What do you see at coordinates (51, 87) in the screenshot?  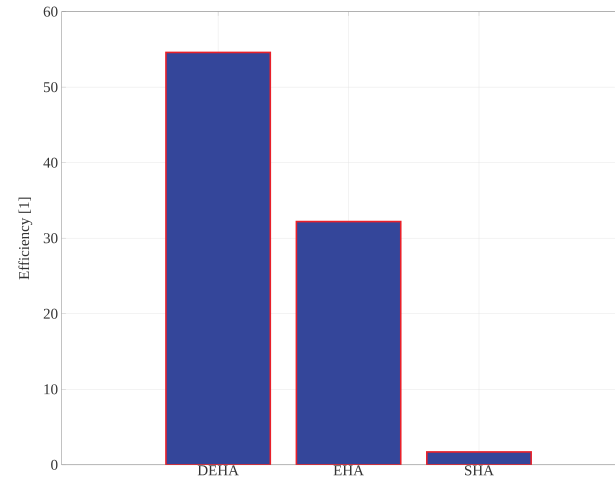 I see `y-tick-label: 50` at bounding box center [51, 87].